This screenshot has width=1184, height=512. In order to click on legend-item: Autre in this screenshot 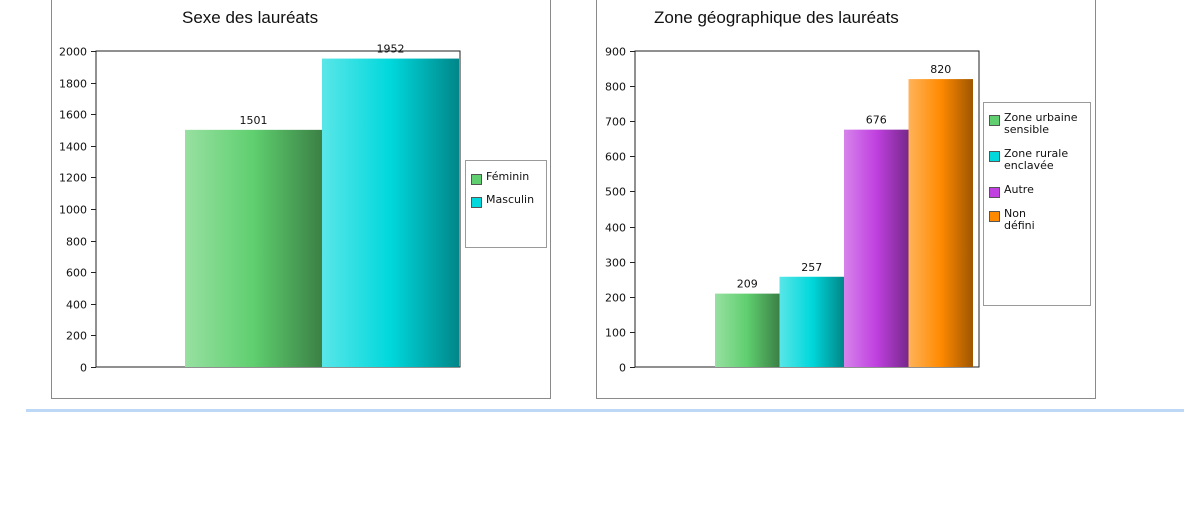, I will do `click(1038, 191)`.